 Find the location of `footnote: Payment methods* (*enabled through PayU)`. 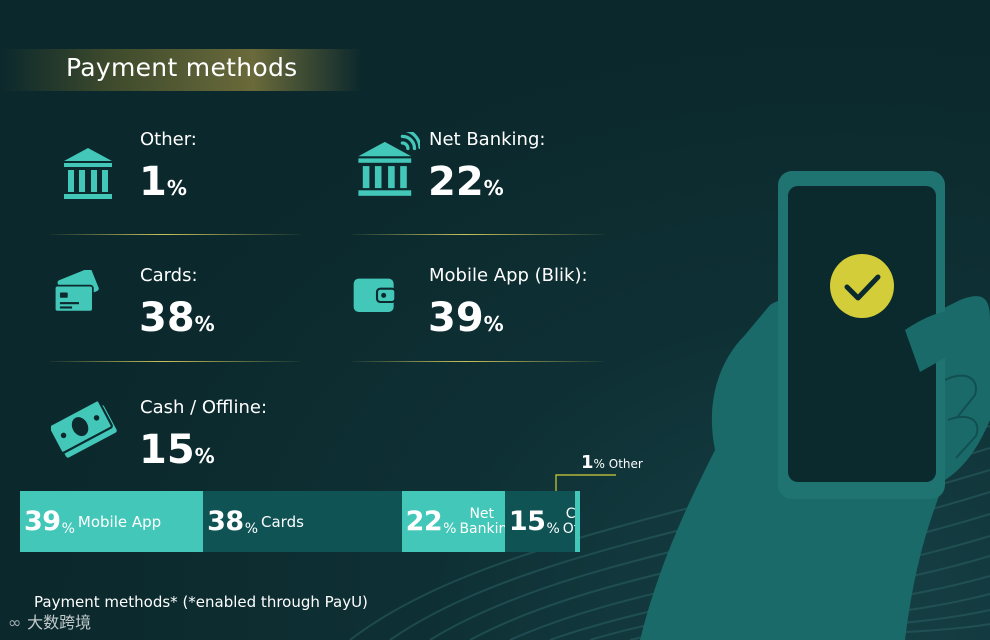

footnote: Payment methods* (*enabled through PayU) is located at coordinates (201, 602).